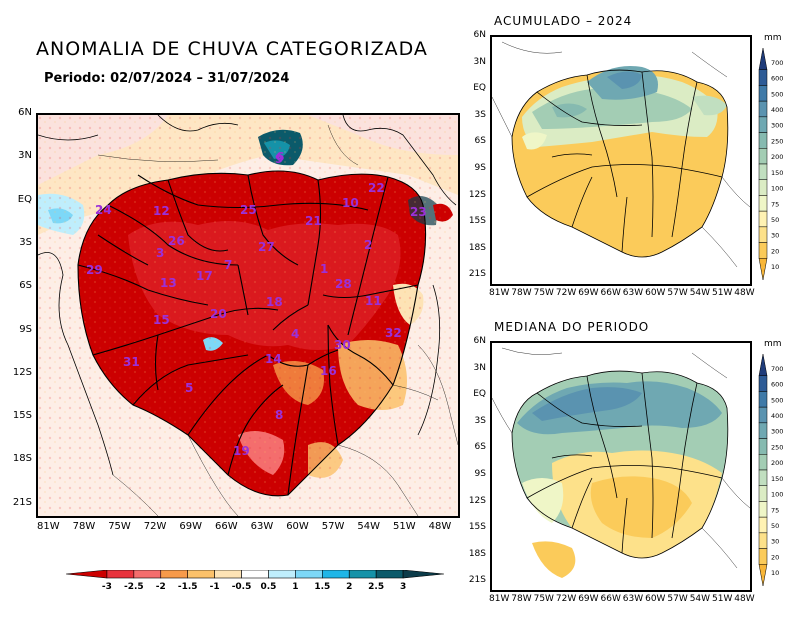 This screenshot has width=800, height=618. Describe the element at coordinates (418, 212) in the screenshot. I see `basin-label: 23` at that location.